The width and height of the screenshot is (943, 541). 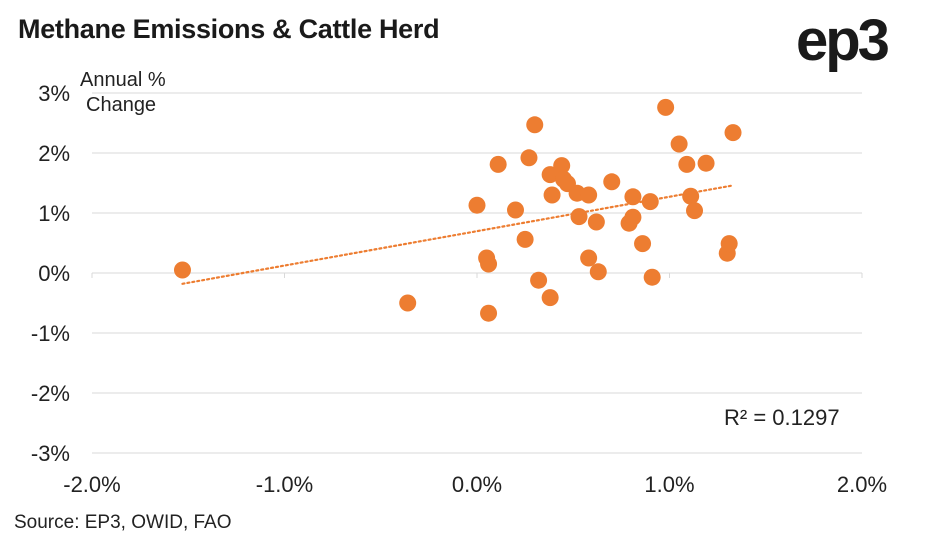 What do you see at coordinates (50, 333) in the screenshot?
I see `y-tick-label: -1%` at bounding box center [50, 333].